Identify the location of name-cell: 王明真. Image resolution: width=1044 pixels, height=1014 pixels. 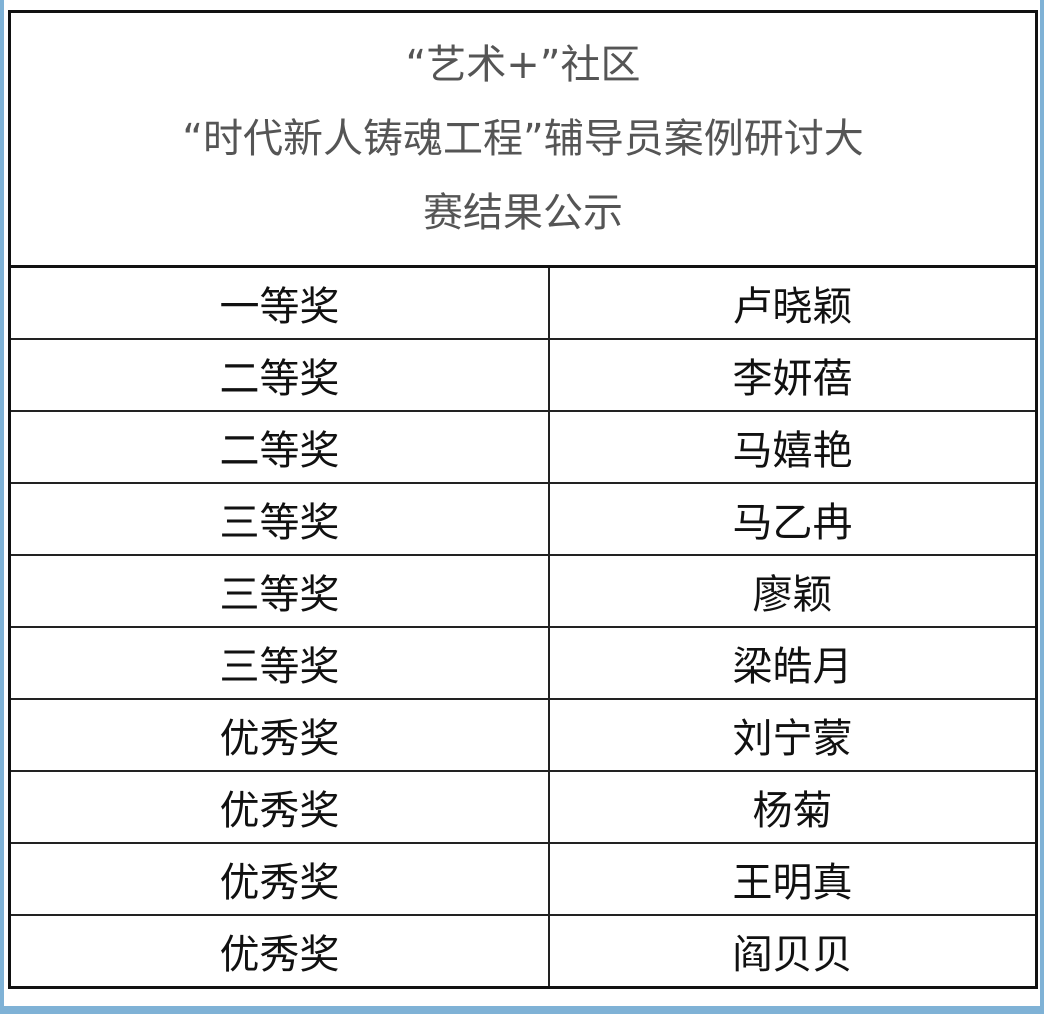
(793, 879).